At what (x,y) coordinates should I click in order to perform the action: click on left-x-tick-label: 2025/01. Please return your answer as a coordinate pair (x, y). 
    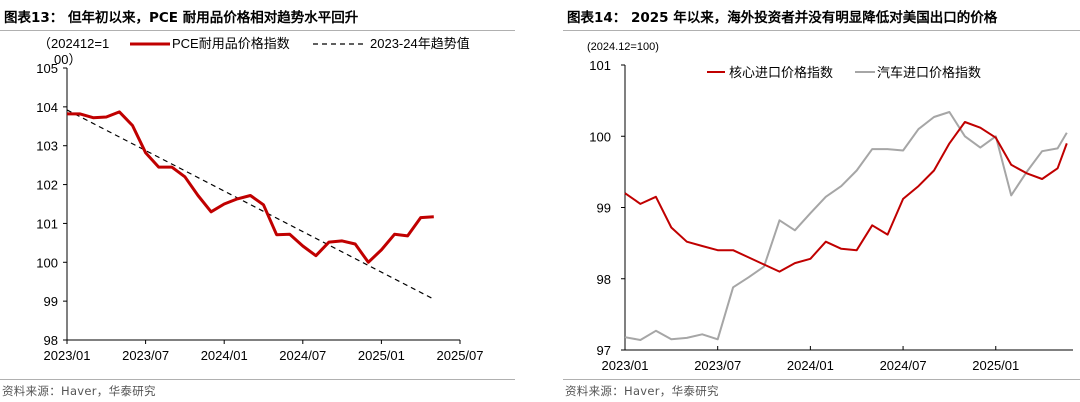
    Looking at the image, I should click on (381, 355).